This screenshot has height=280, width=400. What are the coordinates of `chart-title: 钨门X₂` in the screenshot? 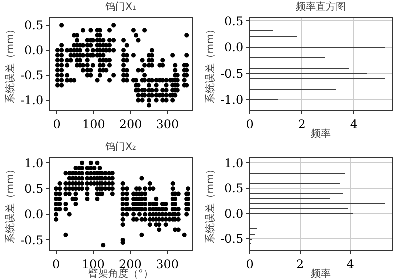 It's located at (120, 147).